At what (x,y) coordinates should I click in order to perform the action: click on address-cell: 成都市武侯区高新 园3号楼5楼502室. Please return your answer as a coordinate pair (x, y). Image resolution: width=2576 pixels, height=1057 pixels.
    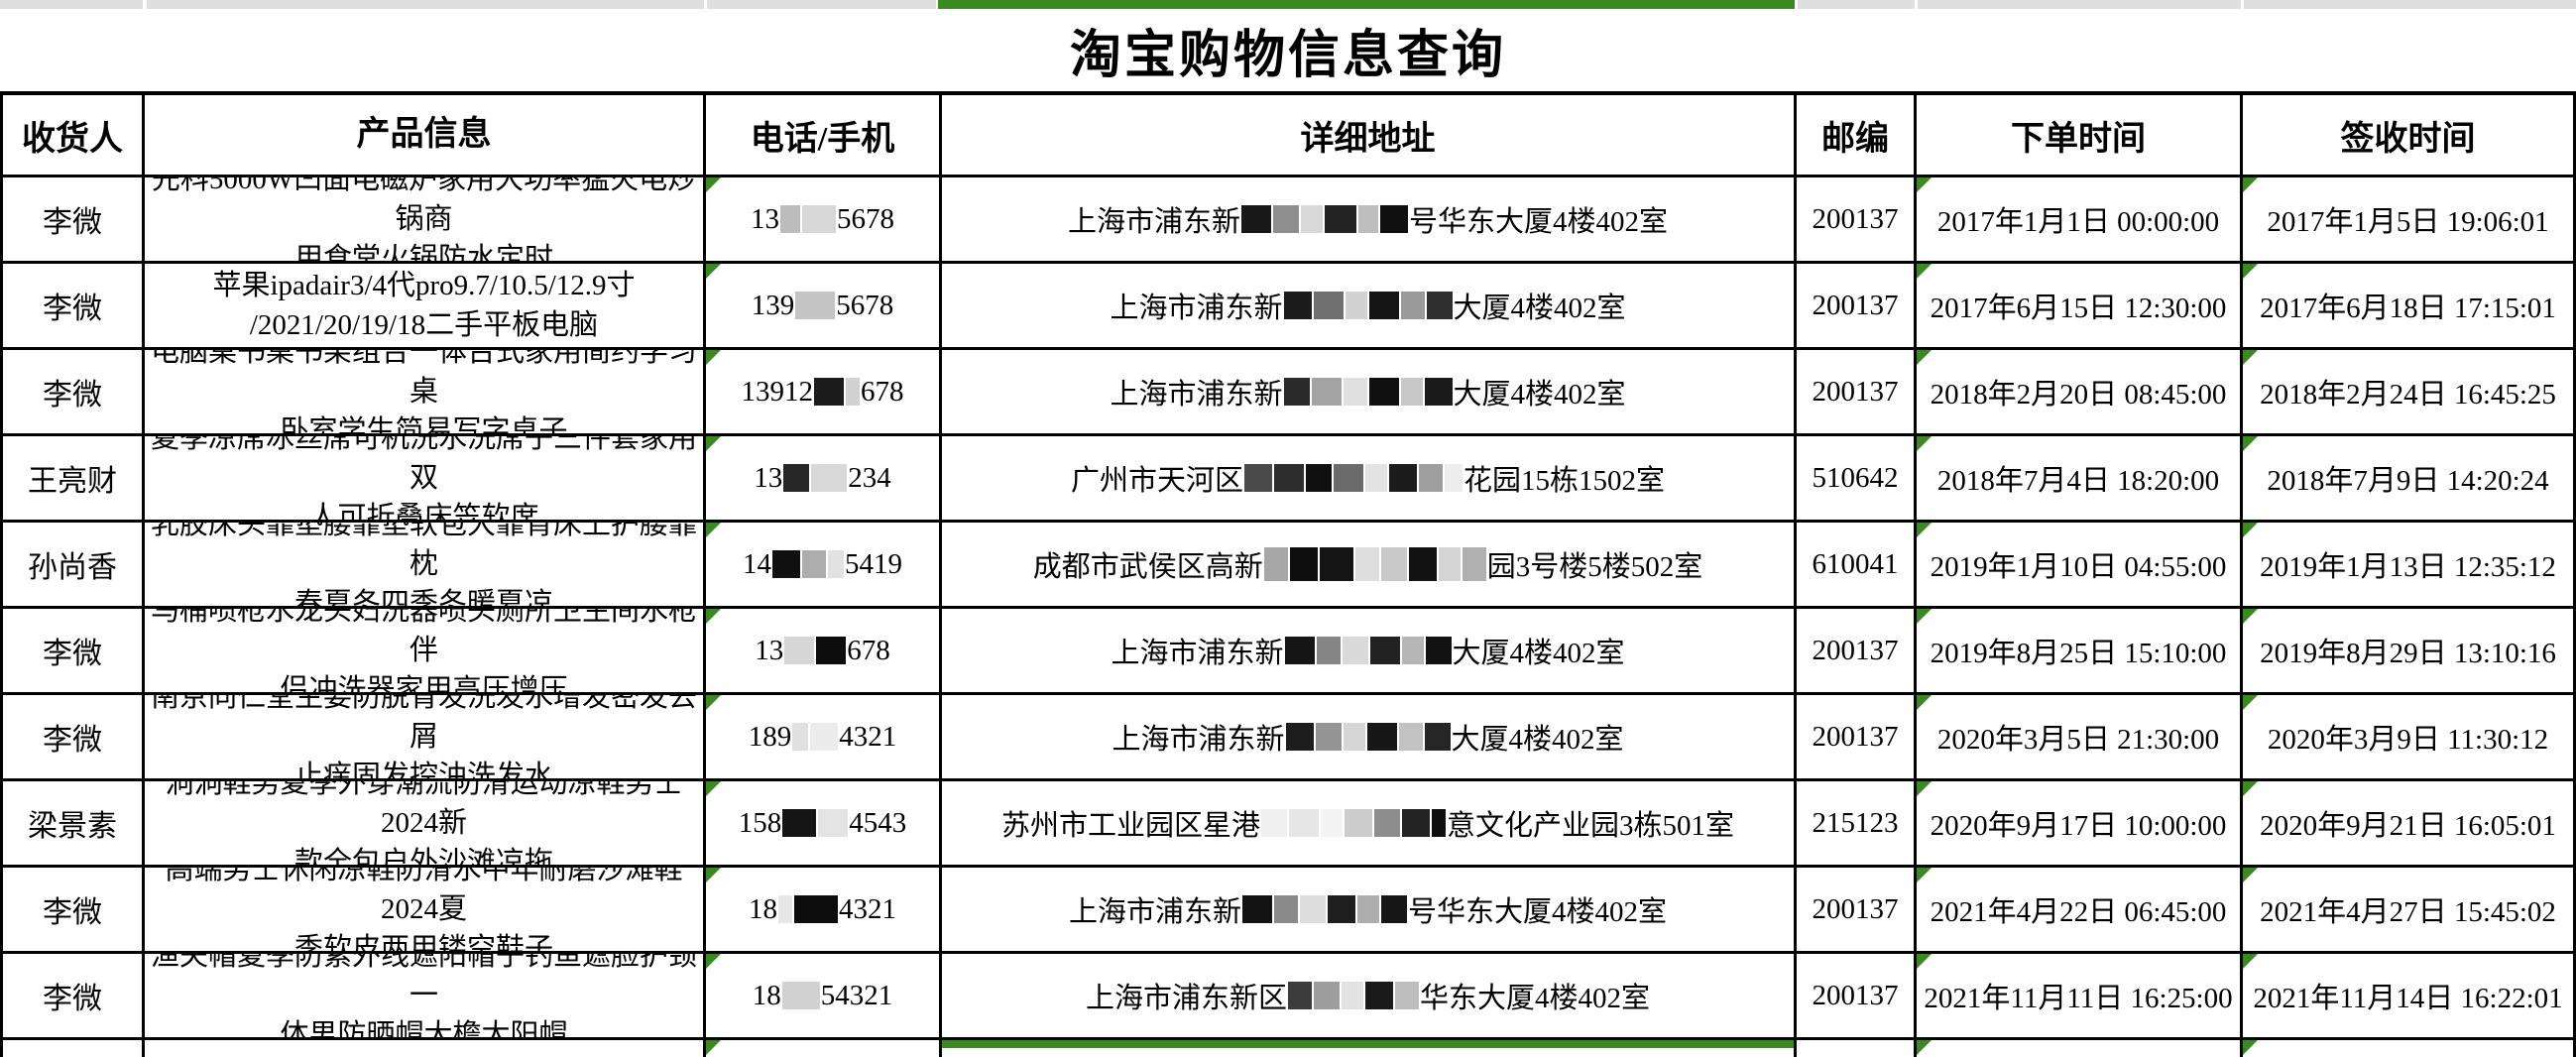
    Looking at the image, I should click on (1369, 566).